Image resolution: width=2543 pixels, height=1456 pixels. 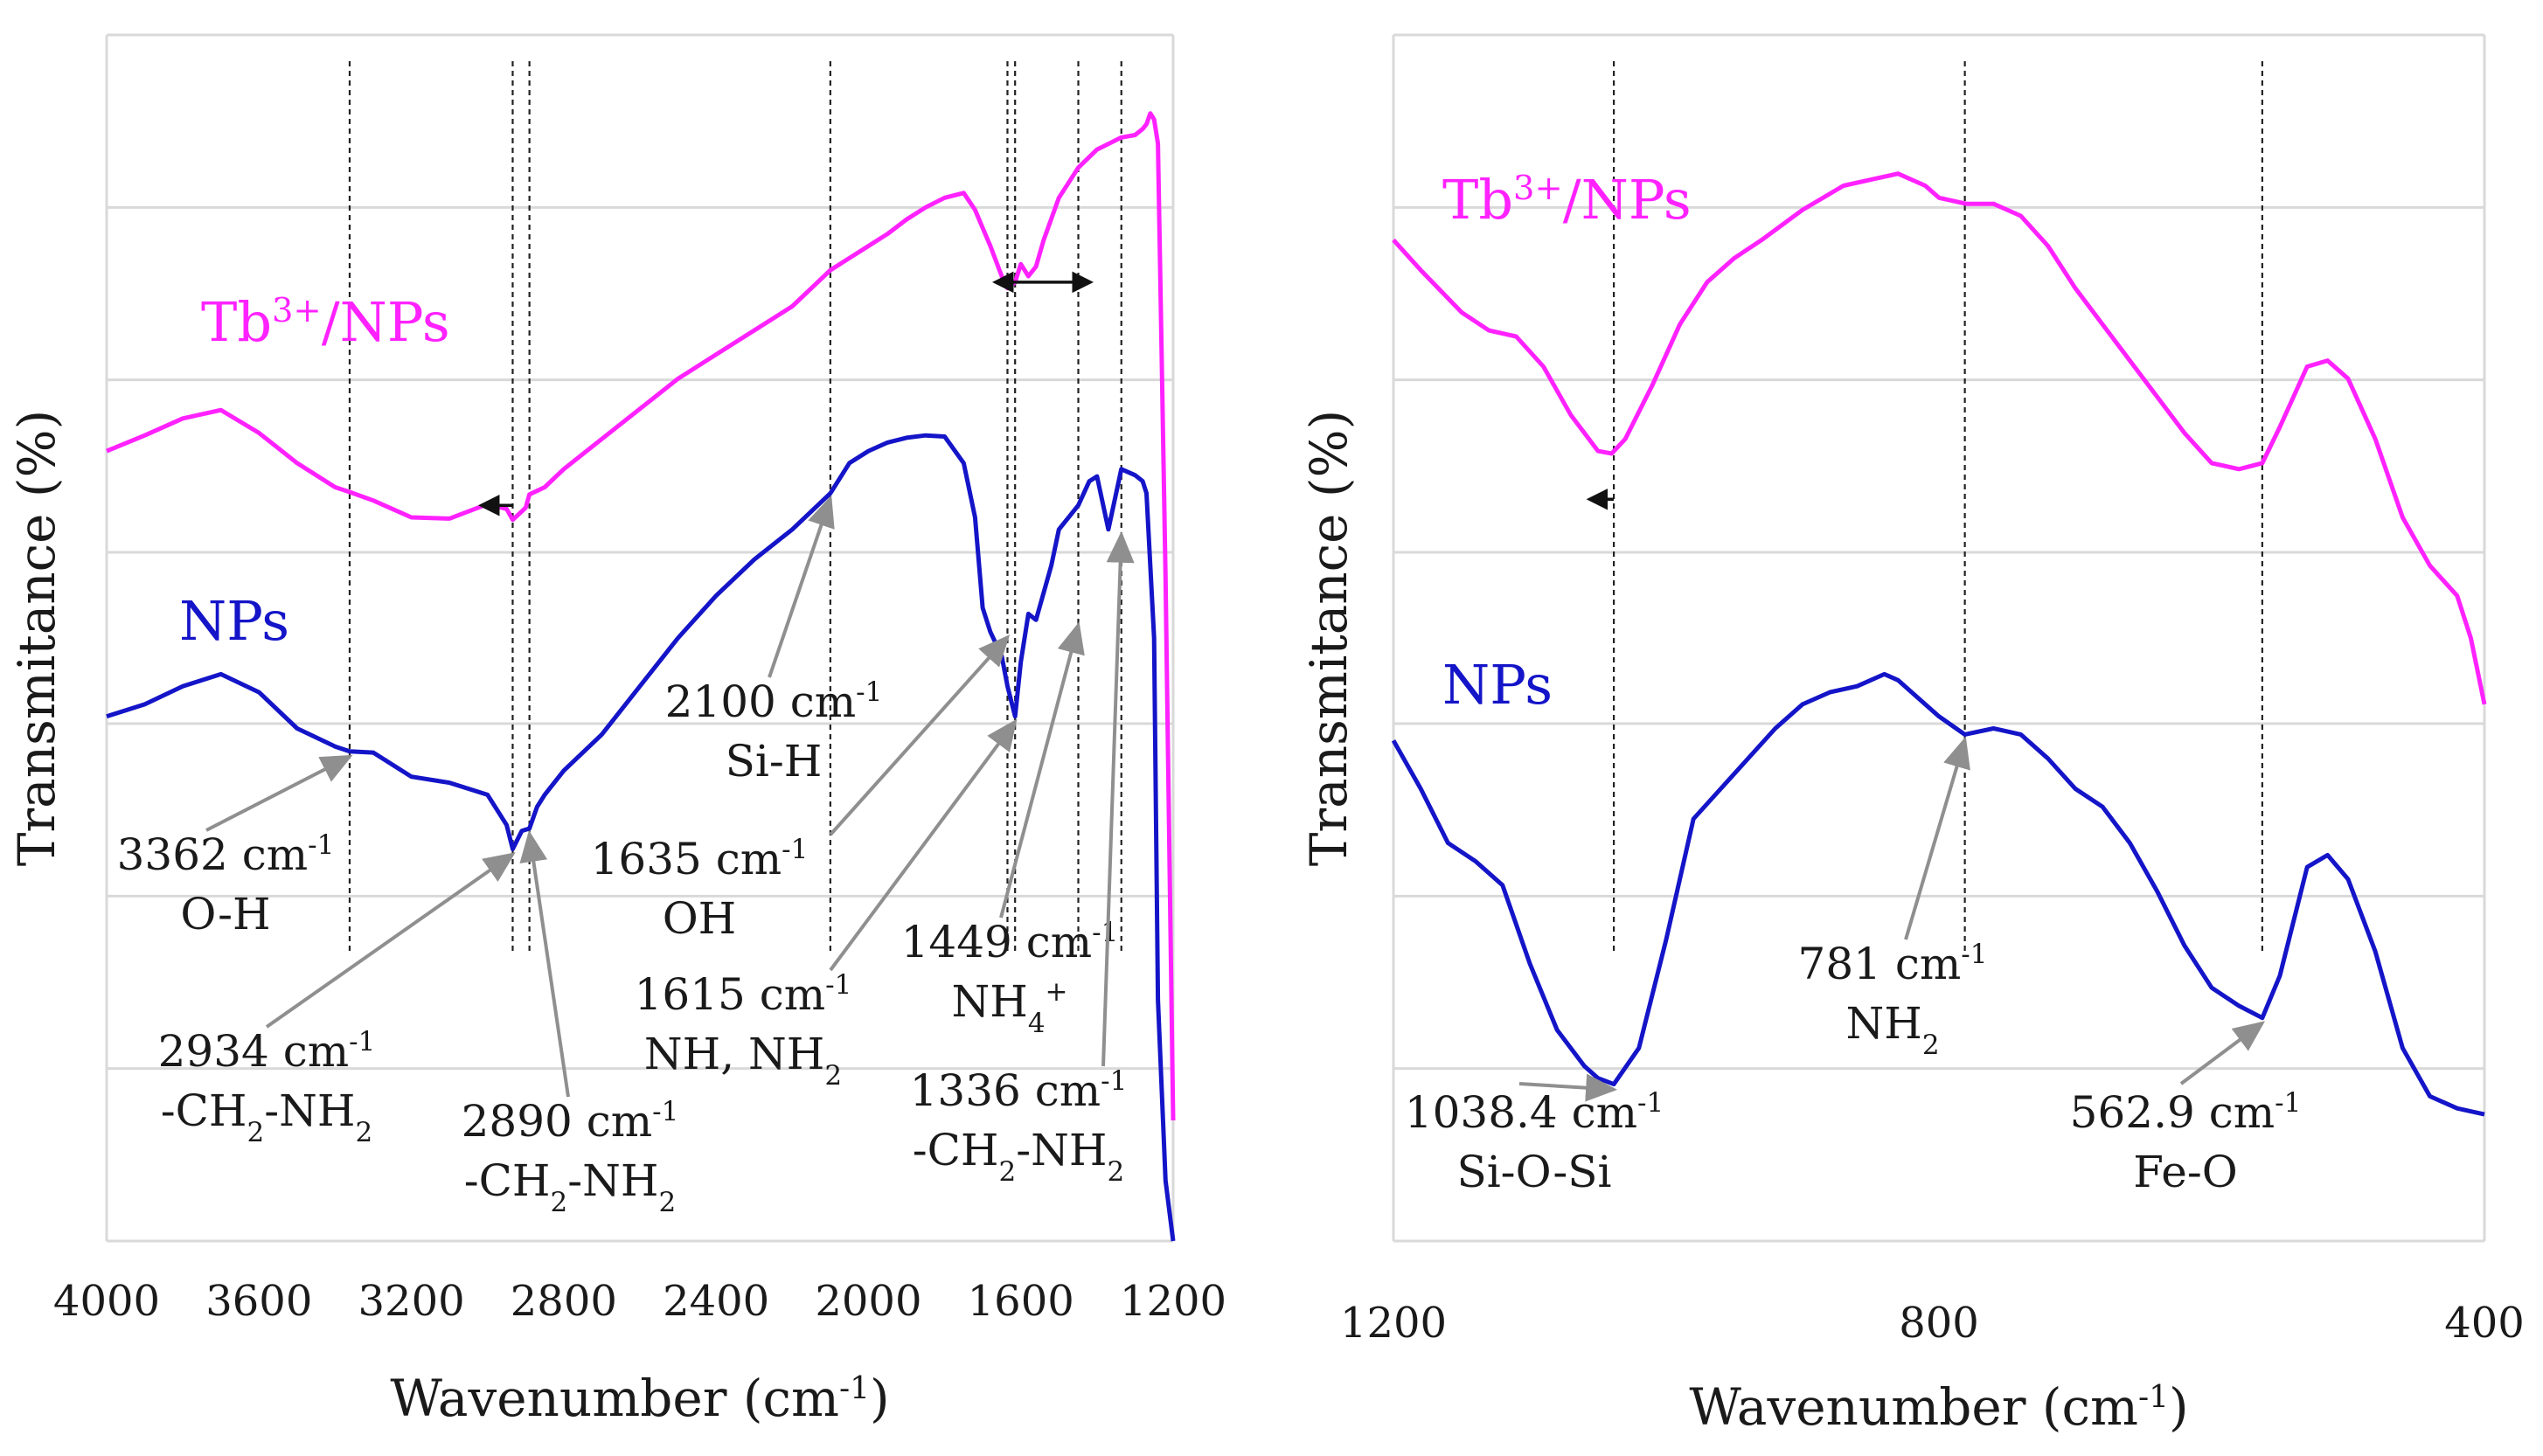 I want to click on x-tick-label: 400, so click(x=2484, y=1323).